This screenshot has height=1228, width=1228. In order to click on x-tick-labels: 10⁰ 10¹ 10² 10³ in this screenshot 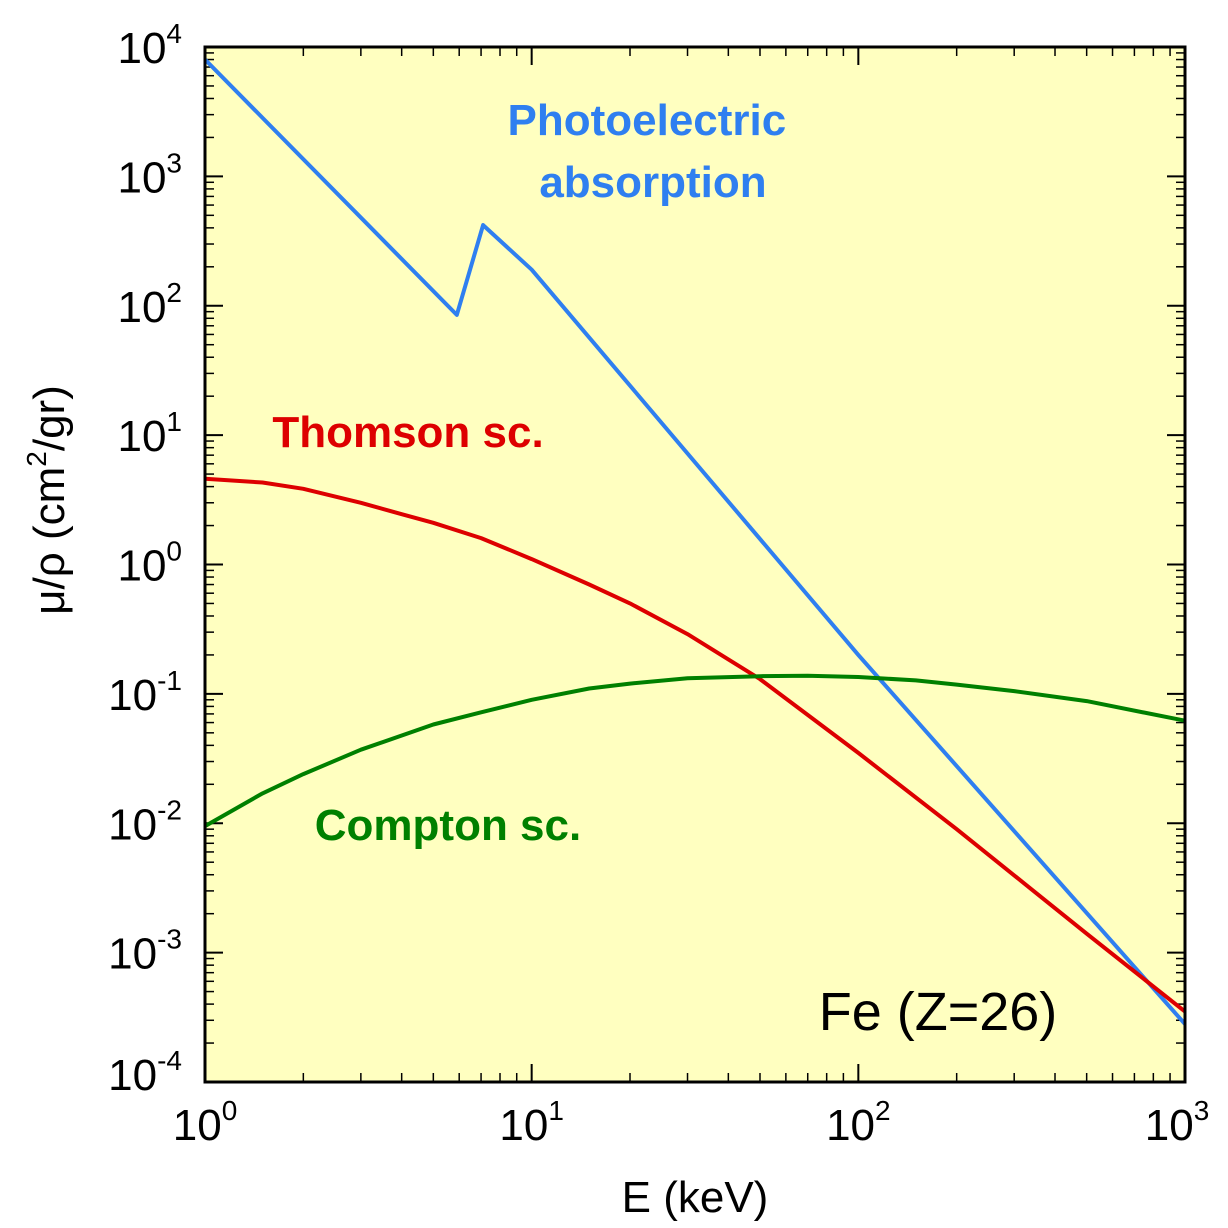, I will do `click(691, 1122)`.